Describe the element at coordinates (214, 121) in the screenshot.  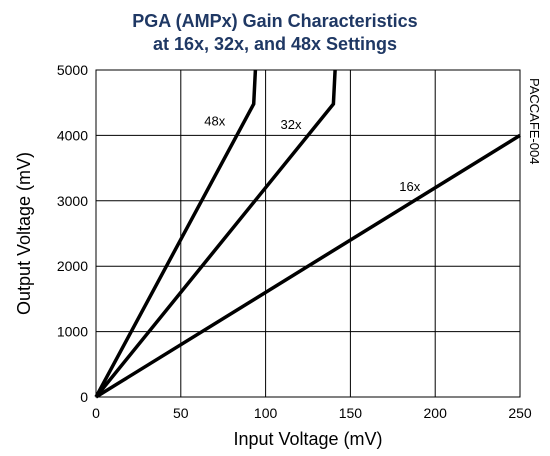
I see `series-label-48x: 48x` at that location.